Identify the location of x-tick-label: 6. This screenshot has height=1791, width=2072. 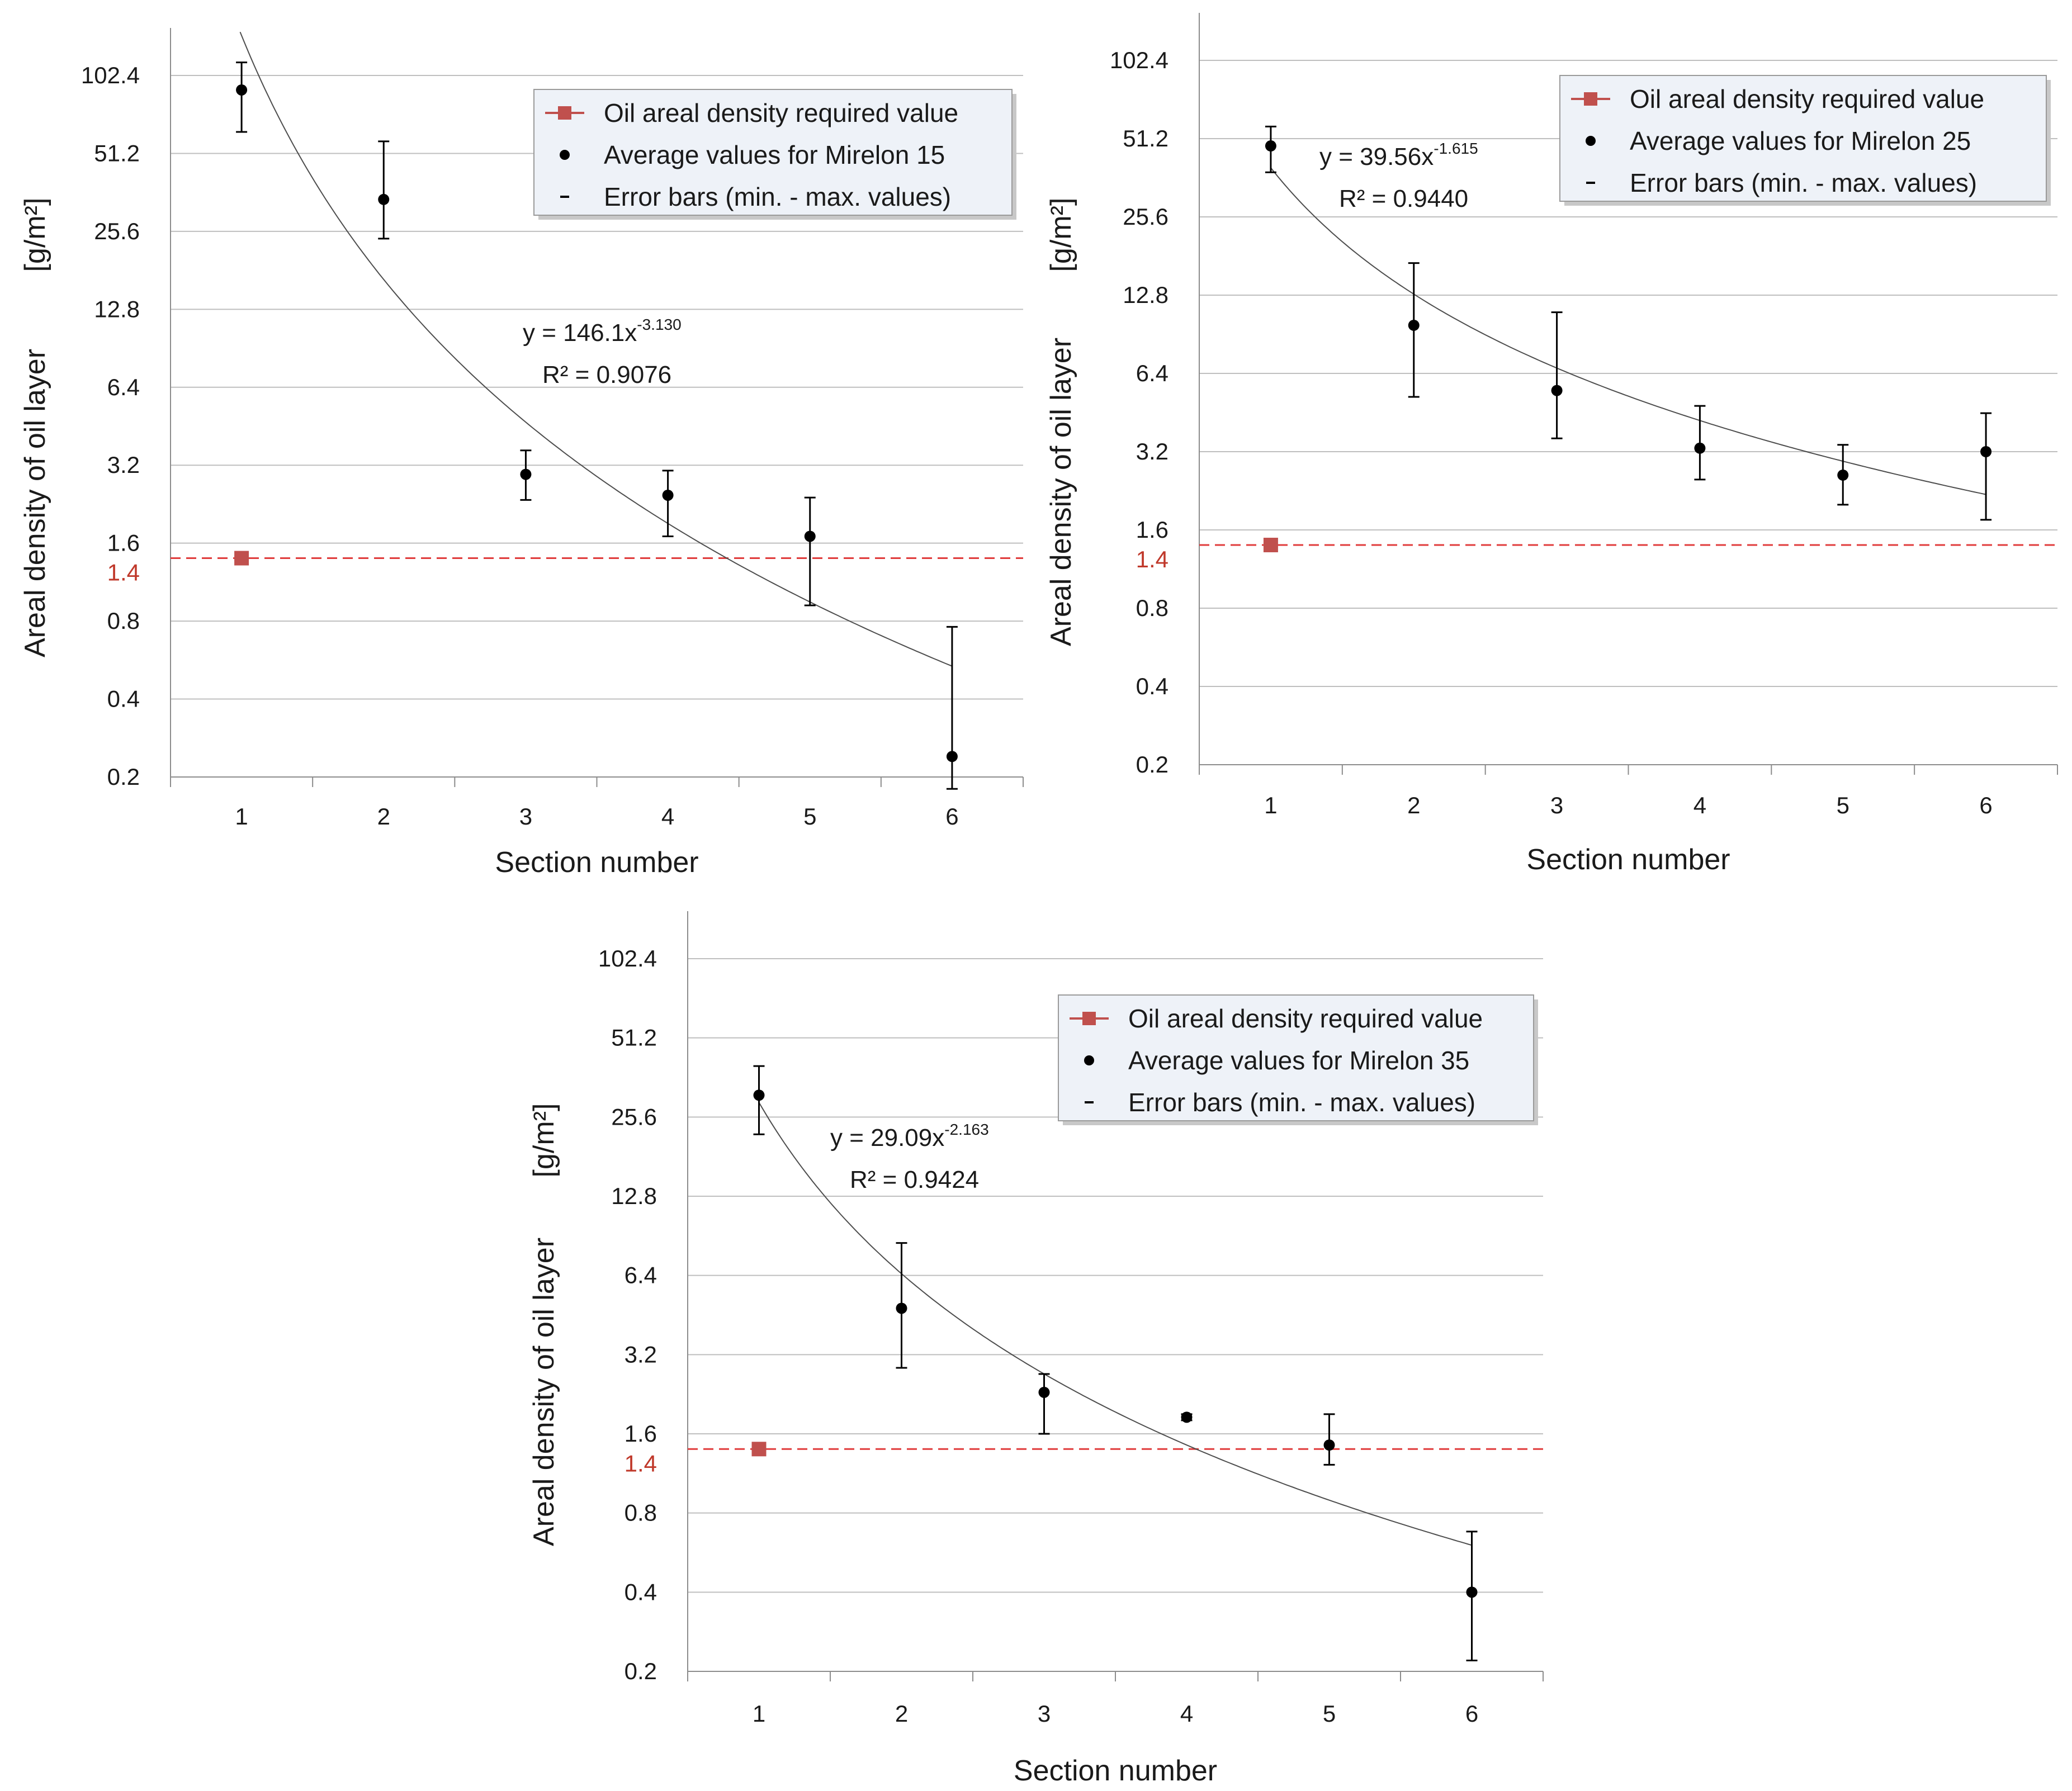
(951, 816).